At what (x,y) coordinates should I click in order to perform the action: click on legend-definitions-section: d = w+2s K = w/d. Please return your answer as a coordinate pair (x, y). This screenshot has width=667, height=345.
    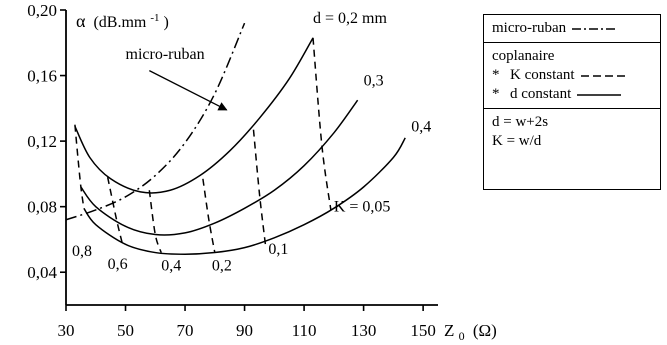
    Looking at the image, I should click on (572, 132).